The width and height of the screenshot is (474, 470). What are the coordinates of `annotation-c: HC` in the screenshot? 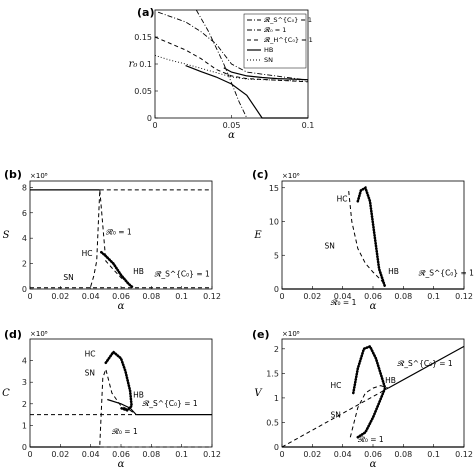 It's located at (342, 198).